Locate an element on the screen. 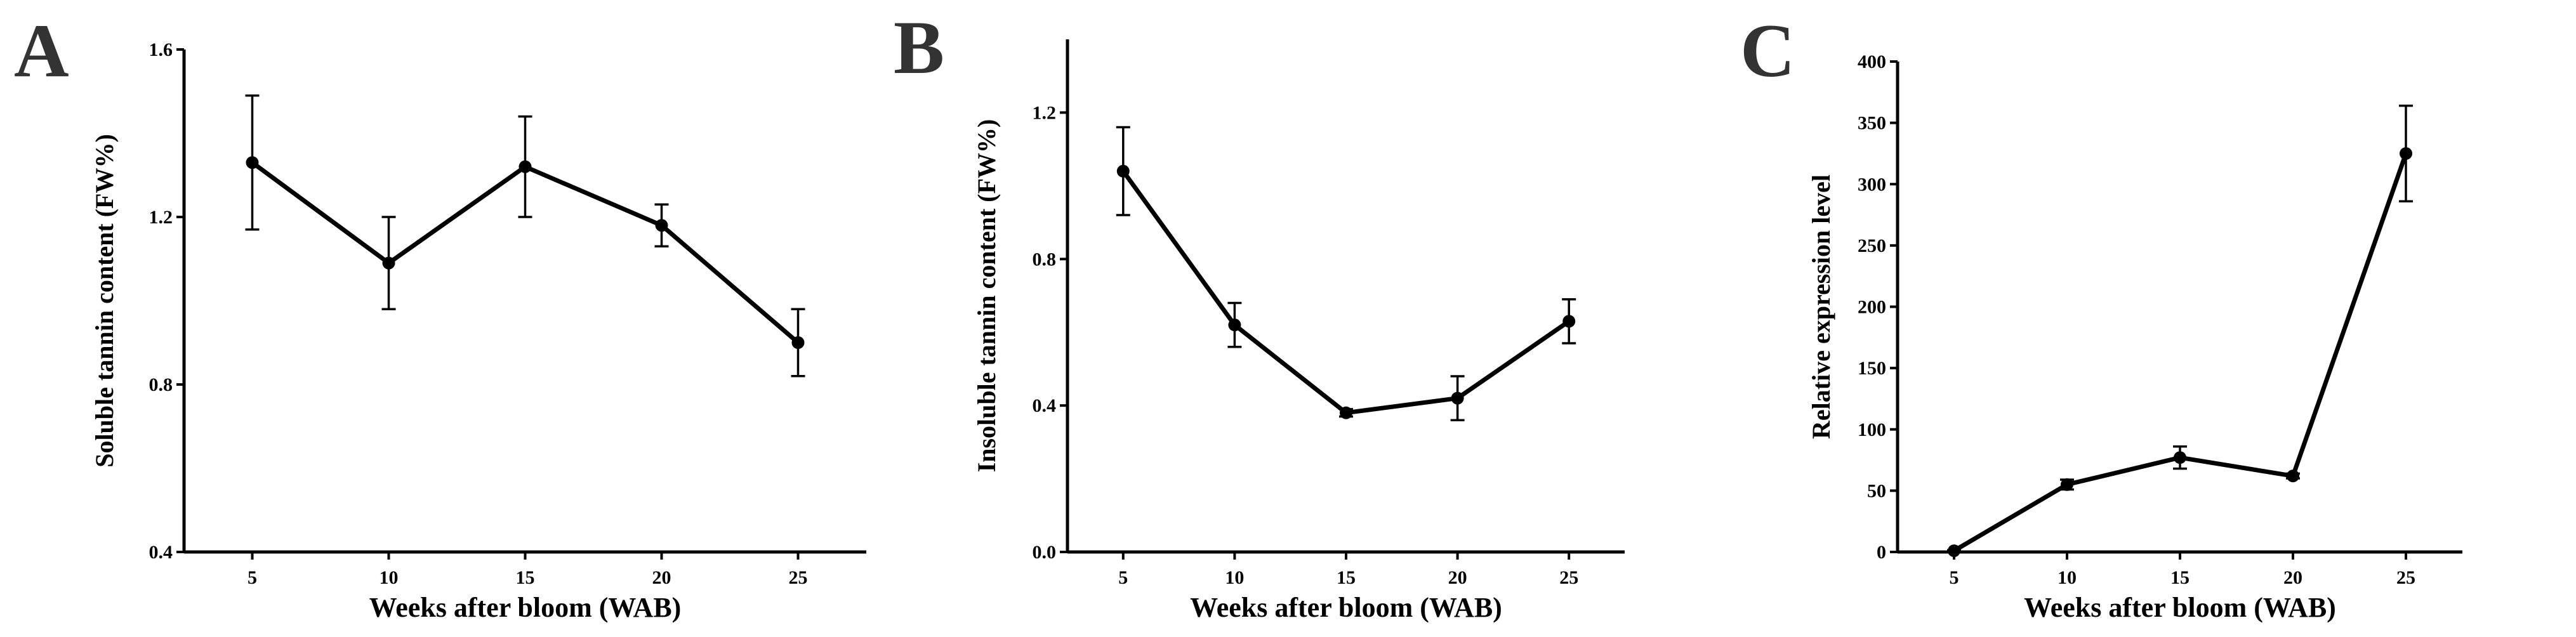  panel-a-x-tick-label: 5 is located at coordinates (252, 577).